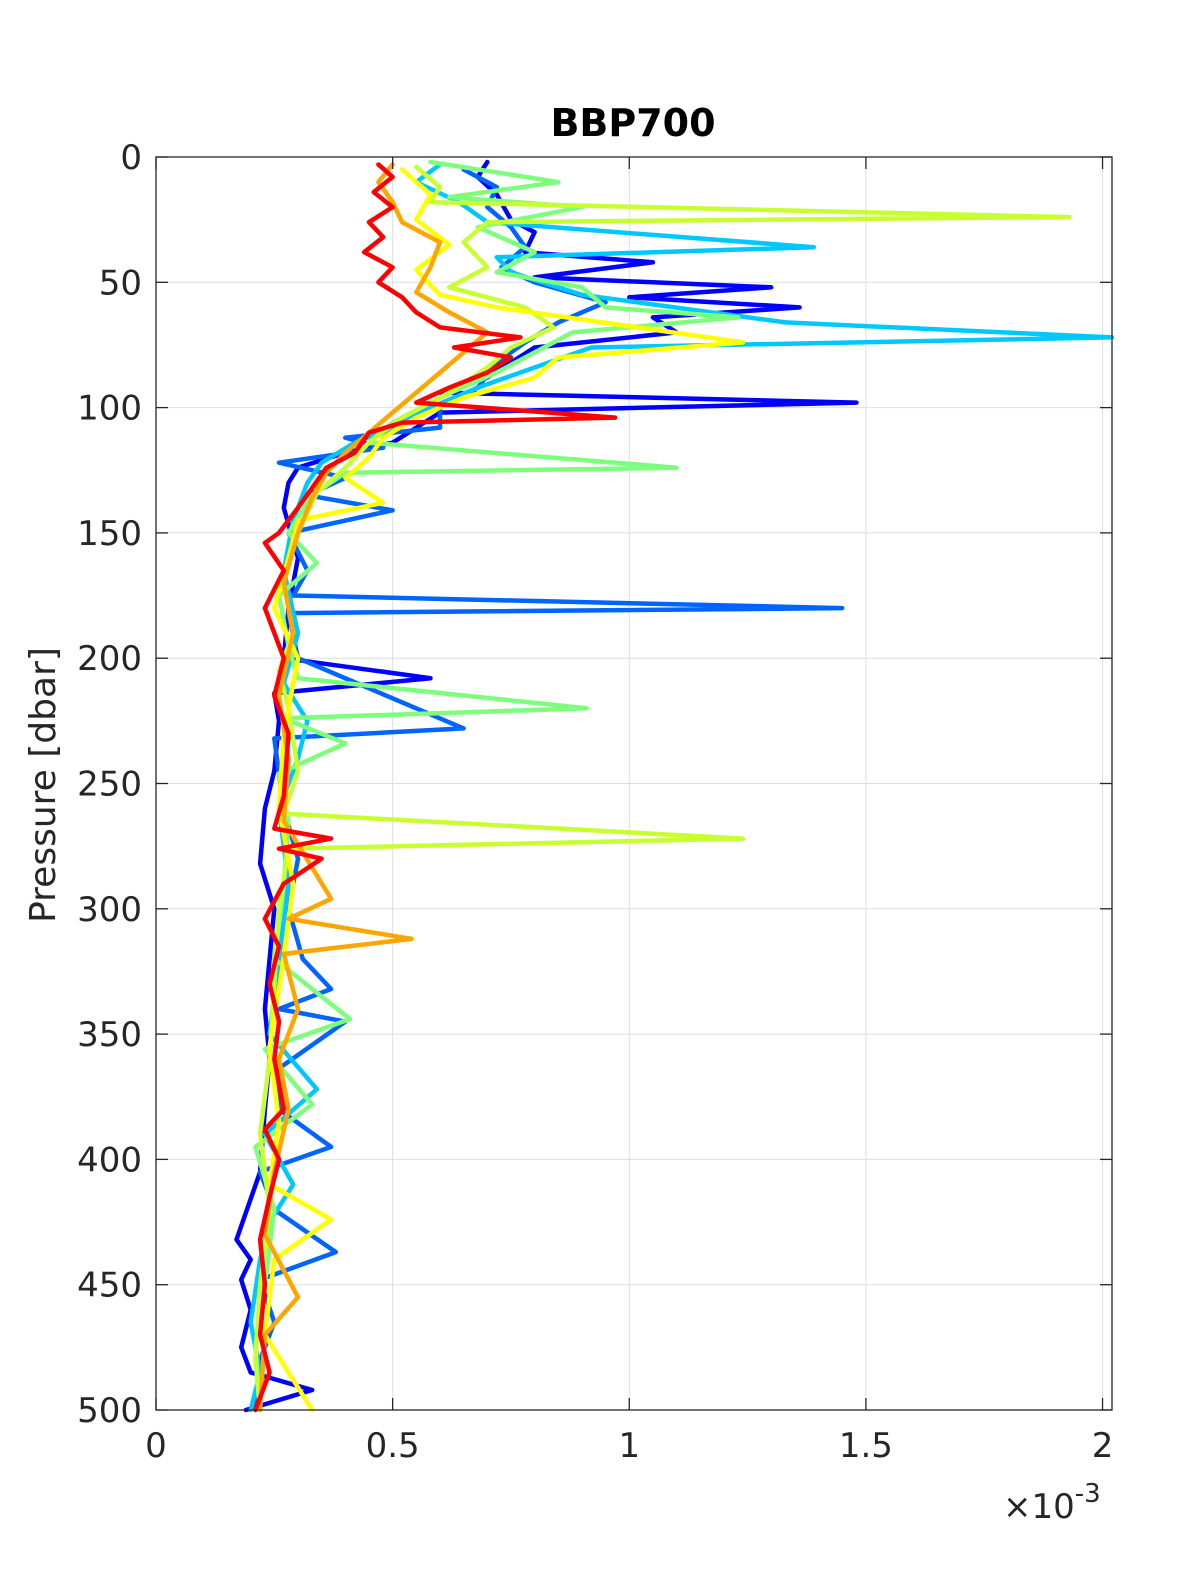 The width and height of the screenshot is (1200, 1575). I want to click on x-axis-multiplier: ×10⁻³, so click(1052, 1503).